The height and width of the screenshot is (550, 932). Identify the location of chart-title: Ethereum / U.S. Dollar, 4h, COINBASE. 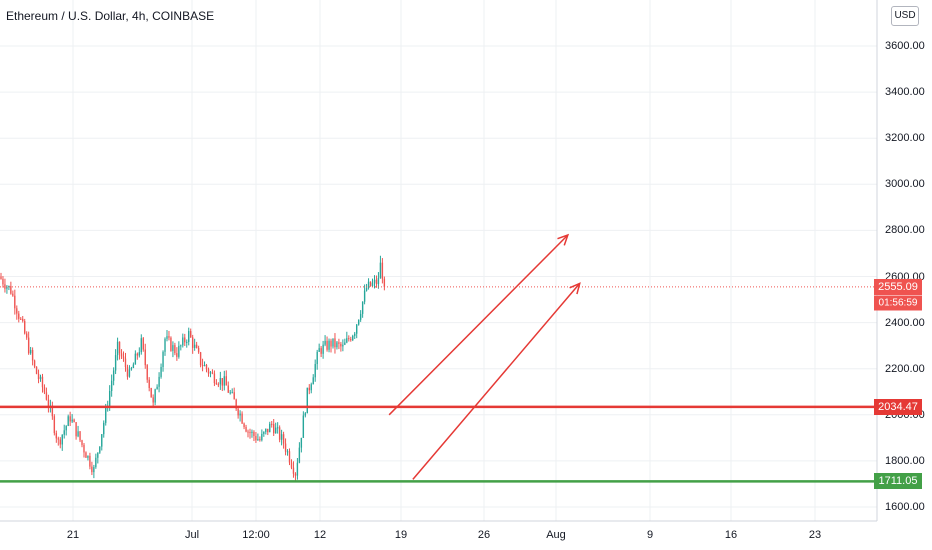
(110, 16).